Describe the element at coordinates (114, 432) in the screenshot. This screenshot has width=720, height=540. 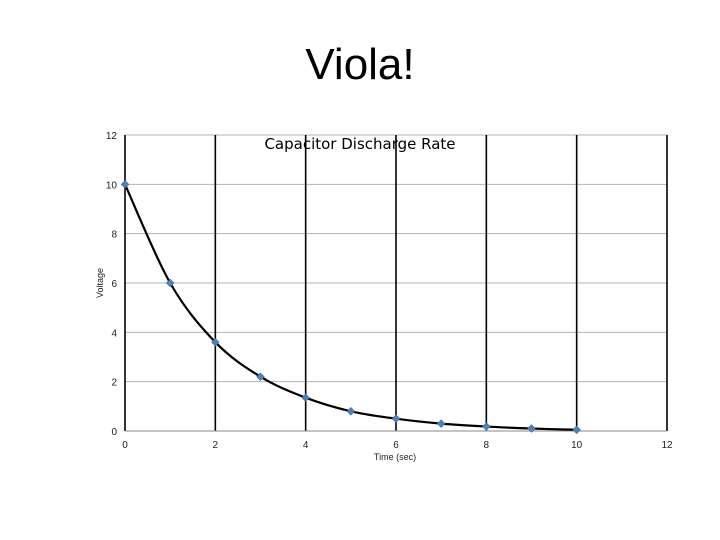
I see `y-tick-label-0: 0` at that location.